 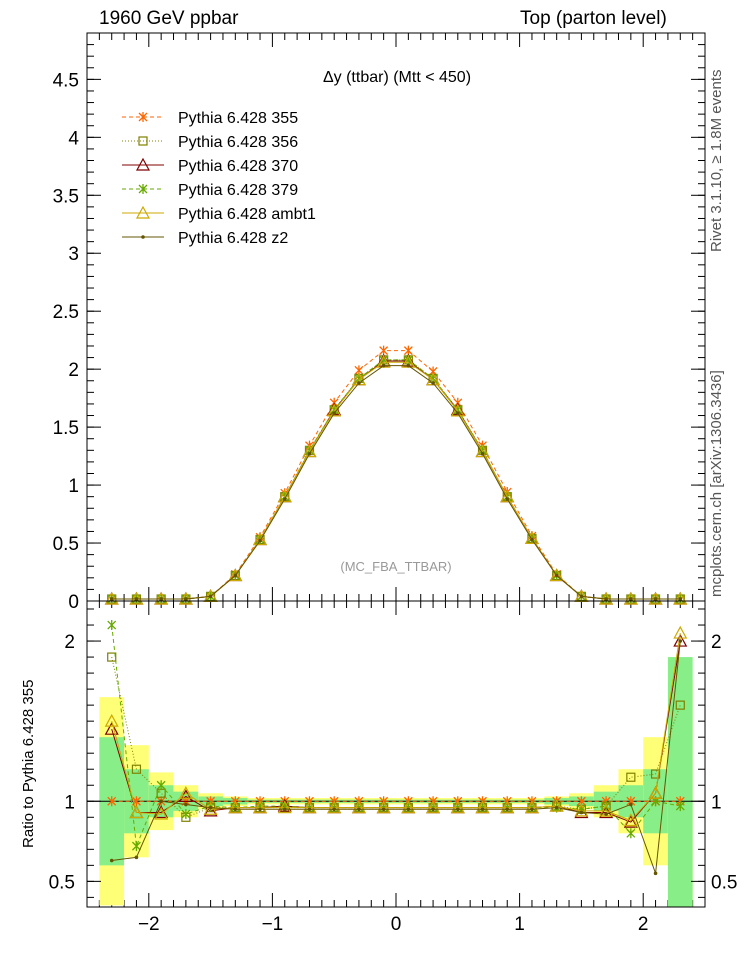 What do you see at coordinates (62, 882) in the screenshot?
I see `ratio-y-tick-label: 0.5` at bounding box center [62, 882].